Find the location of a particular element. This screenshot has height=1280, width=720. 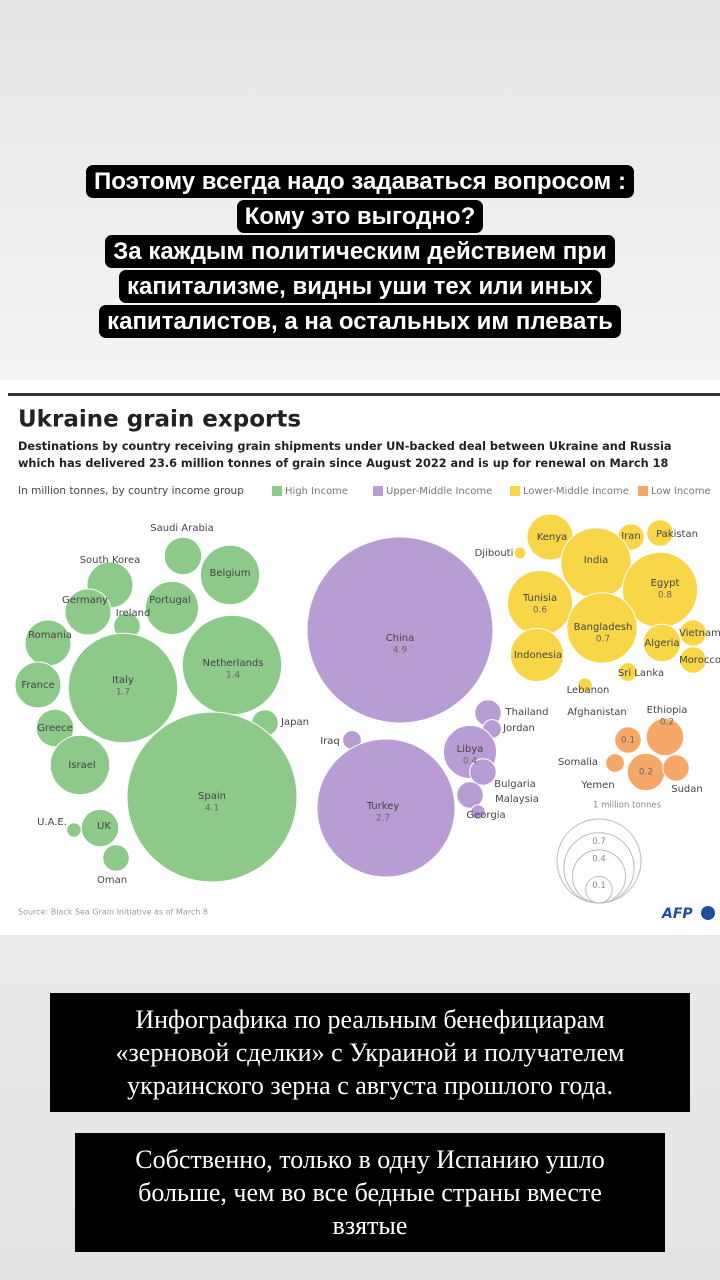

bubble-label: Georgia is located at coordinates (485, 815).